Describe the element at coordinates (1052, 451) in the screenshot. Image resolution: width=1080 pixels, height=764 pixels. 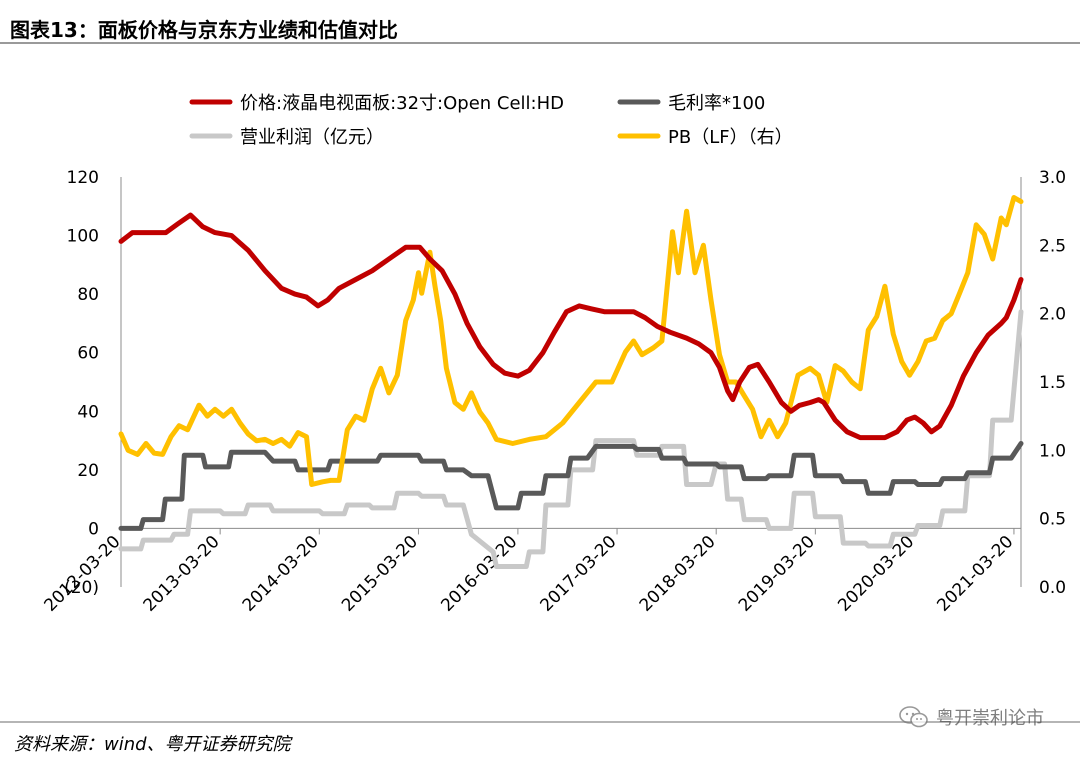
I see `y-right-tick-label: 1.0` at that location.